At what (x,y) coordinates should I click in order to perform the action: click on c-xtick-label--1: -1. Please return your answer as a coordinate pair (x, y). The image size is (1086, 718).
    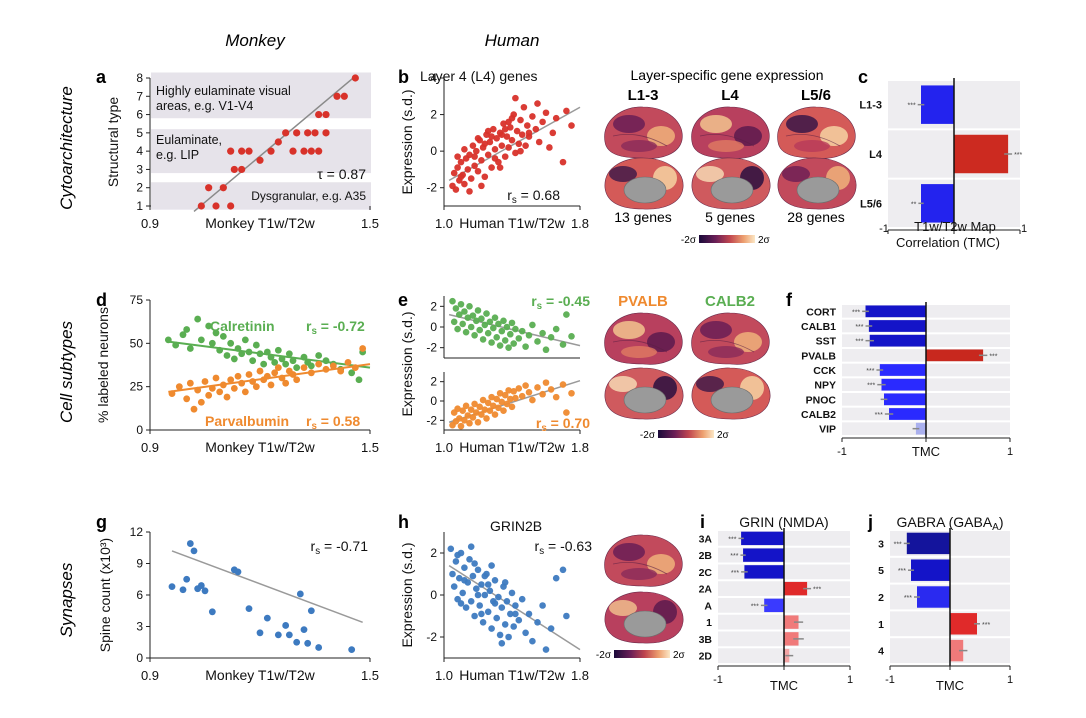
    Looking at the image, I should click on (884, 229).